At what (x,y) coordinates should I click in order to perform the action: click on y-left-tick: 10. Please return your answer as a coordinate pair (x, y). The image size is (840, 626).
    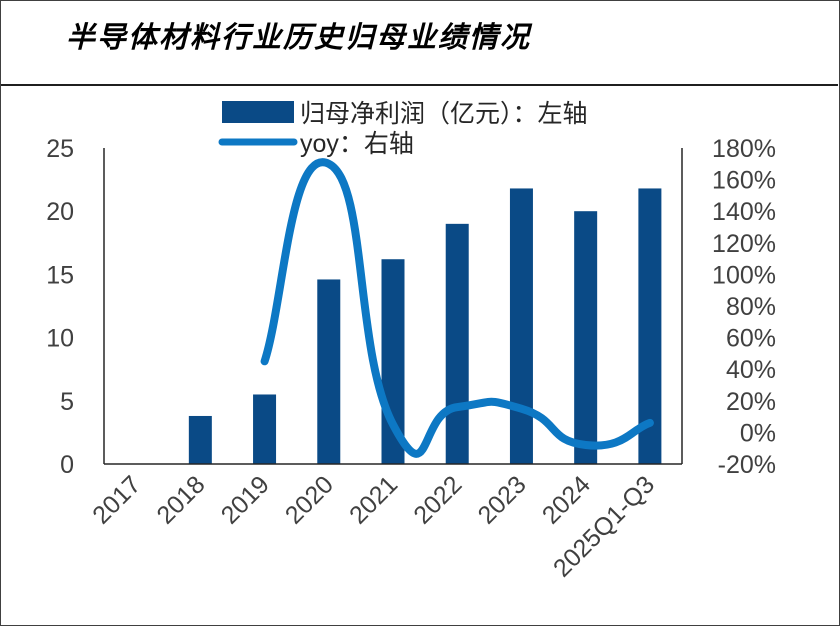
    Looking at the image, I should click on (60, 339).